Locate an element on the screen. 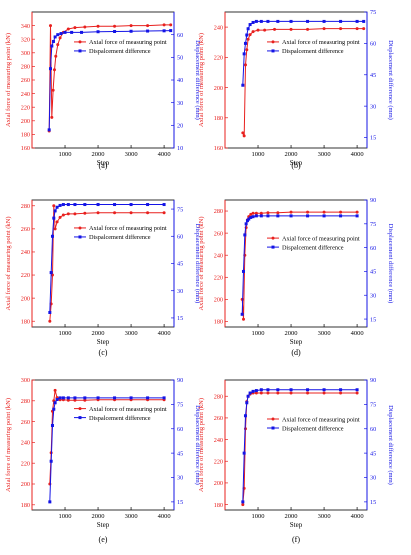 The width and height of the screenshot is (411, 555). y-axis-label: Axial force of measuring point (kN) is located at coordinates (8, 80).